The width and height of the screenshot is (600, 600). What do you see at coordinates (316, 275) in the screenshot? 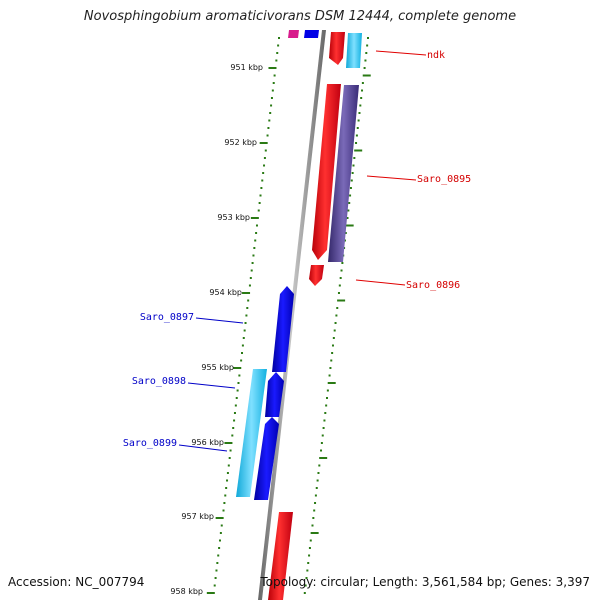
I see `gene-saro-0896-bar` at bounding box center [316, 275].